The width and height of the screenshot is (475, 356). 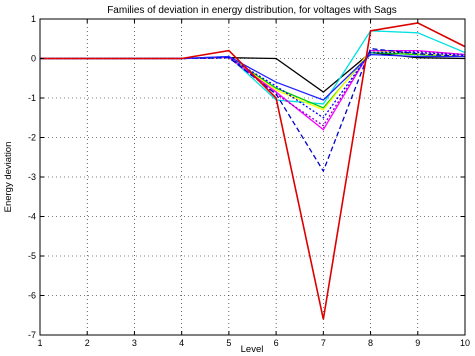 What do you see at coordinates (32, 177) in the screenshot?
I see `y-tick-label: -3` at bounding box center [32, 177].